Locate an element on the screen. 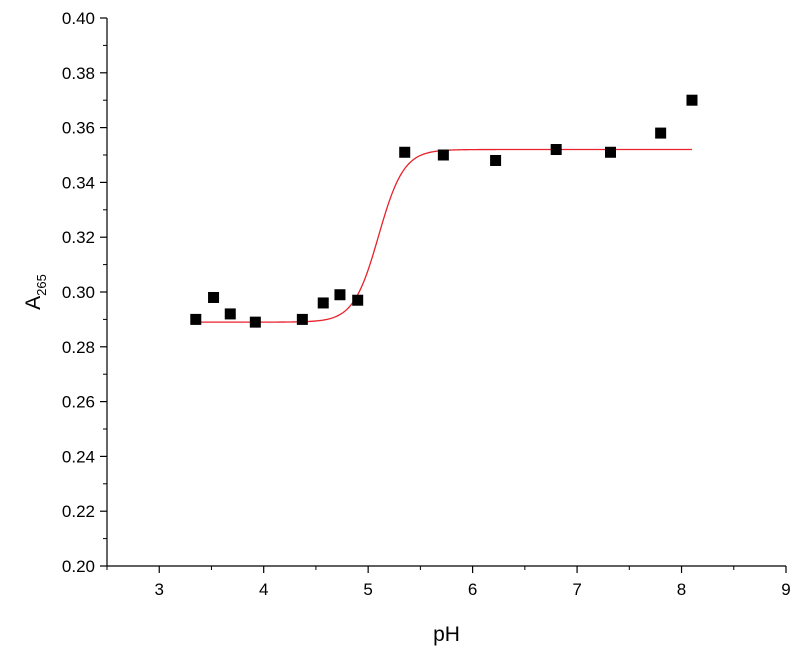  y-axis-label-sub: 265 is located at coordinates (41, 285).